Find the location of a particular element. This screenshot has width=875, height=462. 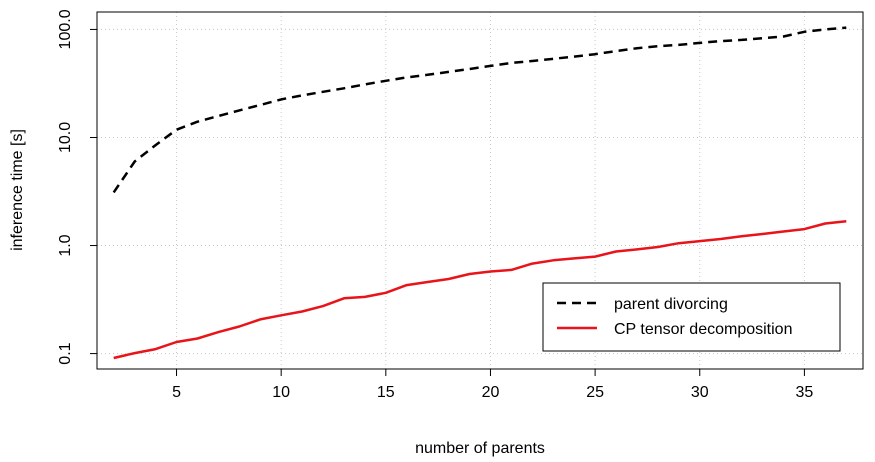

x-tick-label: 15 is located at coordinates (386, 392).